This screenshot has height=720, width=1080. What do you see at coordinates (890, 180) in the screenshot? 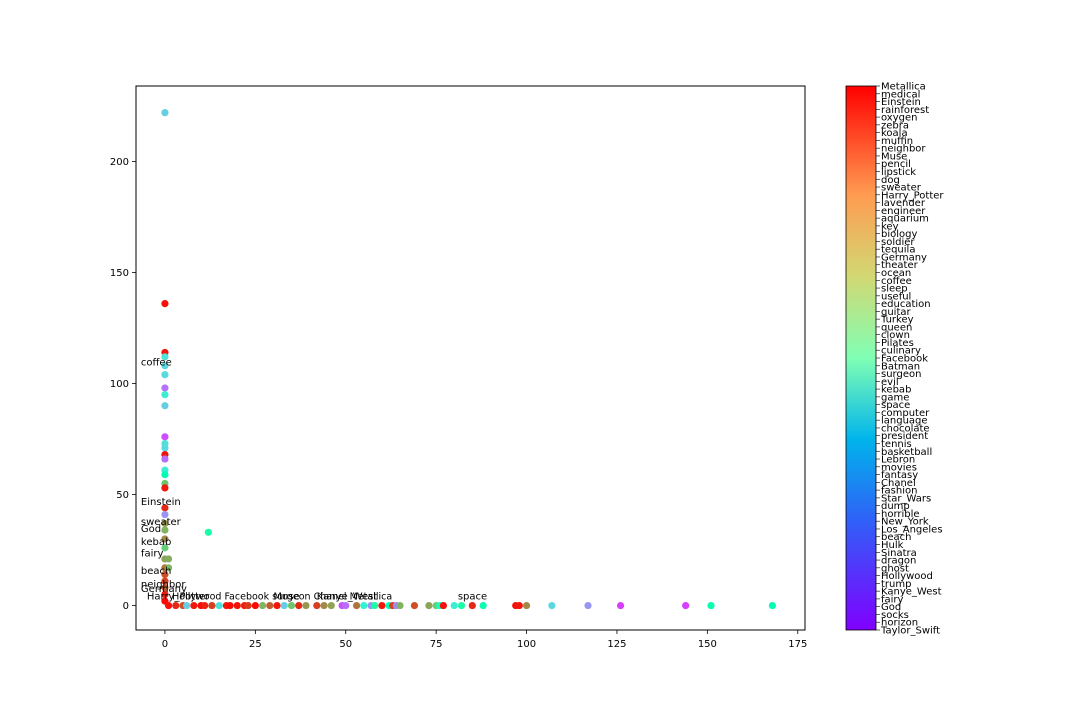
I see `colorbar-tick-label: dog` at bounding box center [890, 180].